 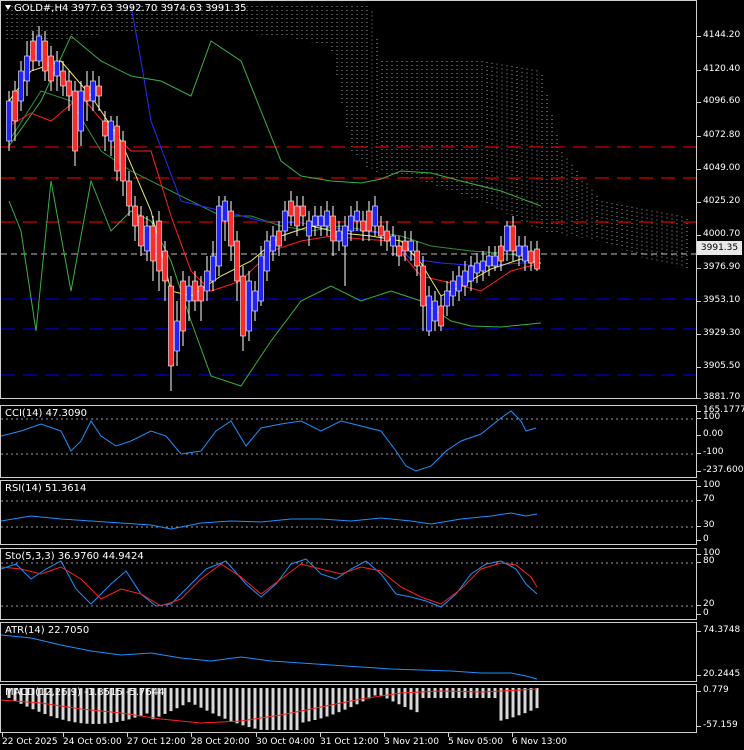 I want to click on cci-pane: CCI(14) 47.3090, so click(x=348, y=441).